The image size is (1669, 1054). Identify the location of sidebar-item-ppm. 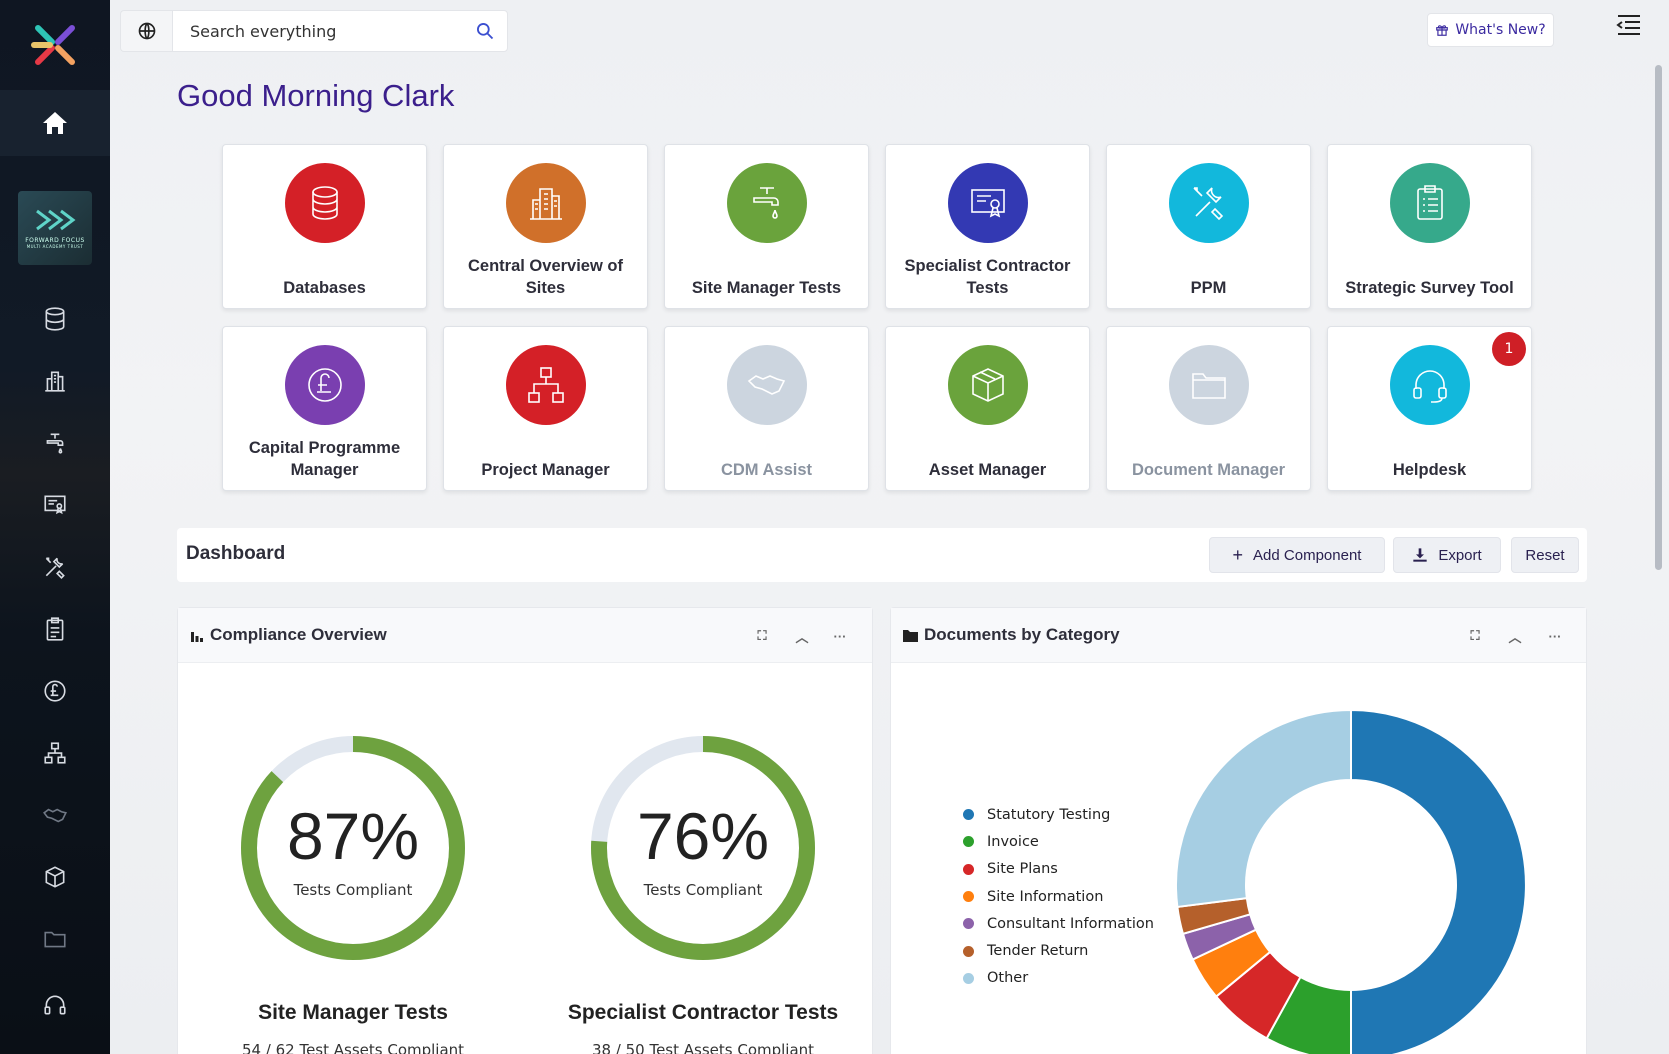
(55, 567).